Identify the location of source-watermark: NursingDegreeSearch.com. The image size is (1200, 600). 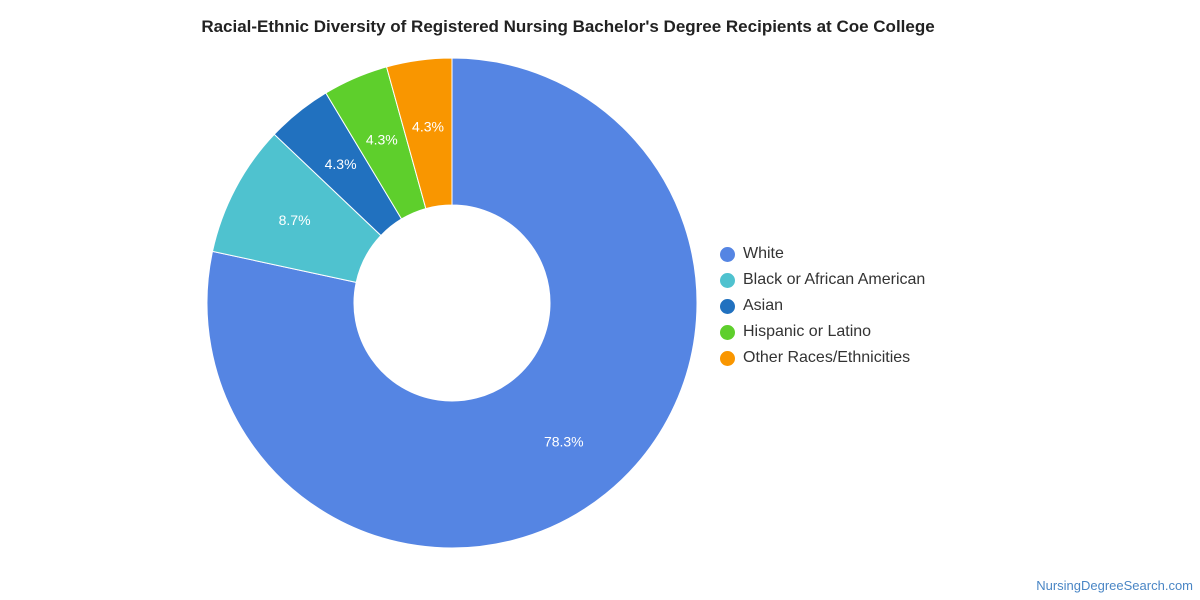
(1114, 585).